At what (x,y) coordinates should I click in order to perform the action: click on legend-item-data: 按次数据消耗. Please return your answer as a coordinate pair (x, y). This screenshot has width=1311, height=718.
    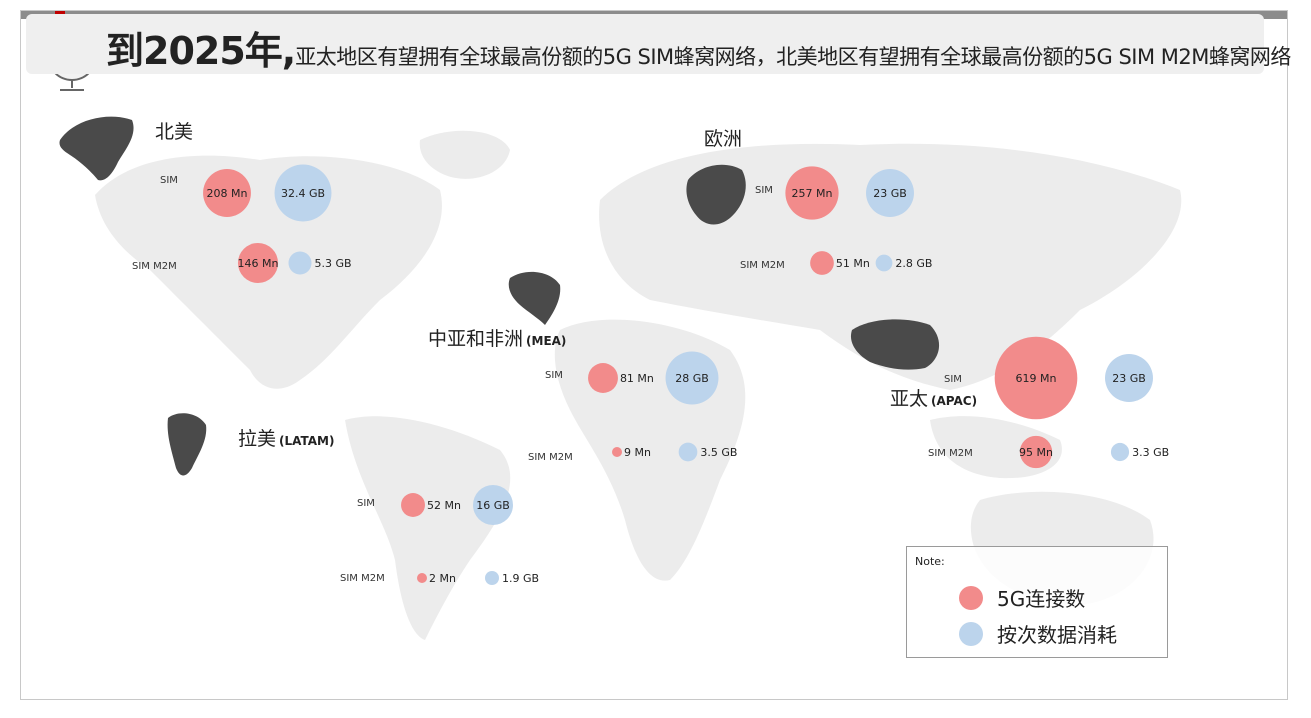
    Looking at the image, I should click on (1038, 633).